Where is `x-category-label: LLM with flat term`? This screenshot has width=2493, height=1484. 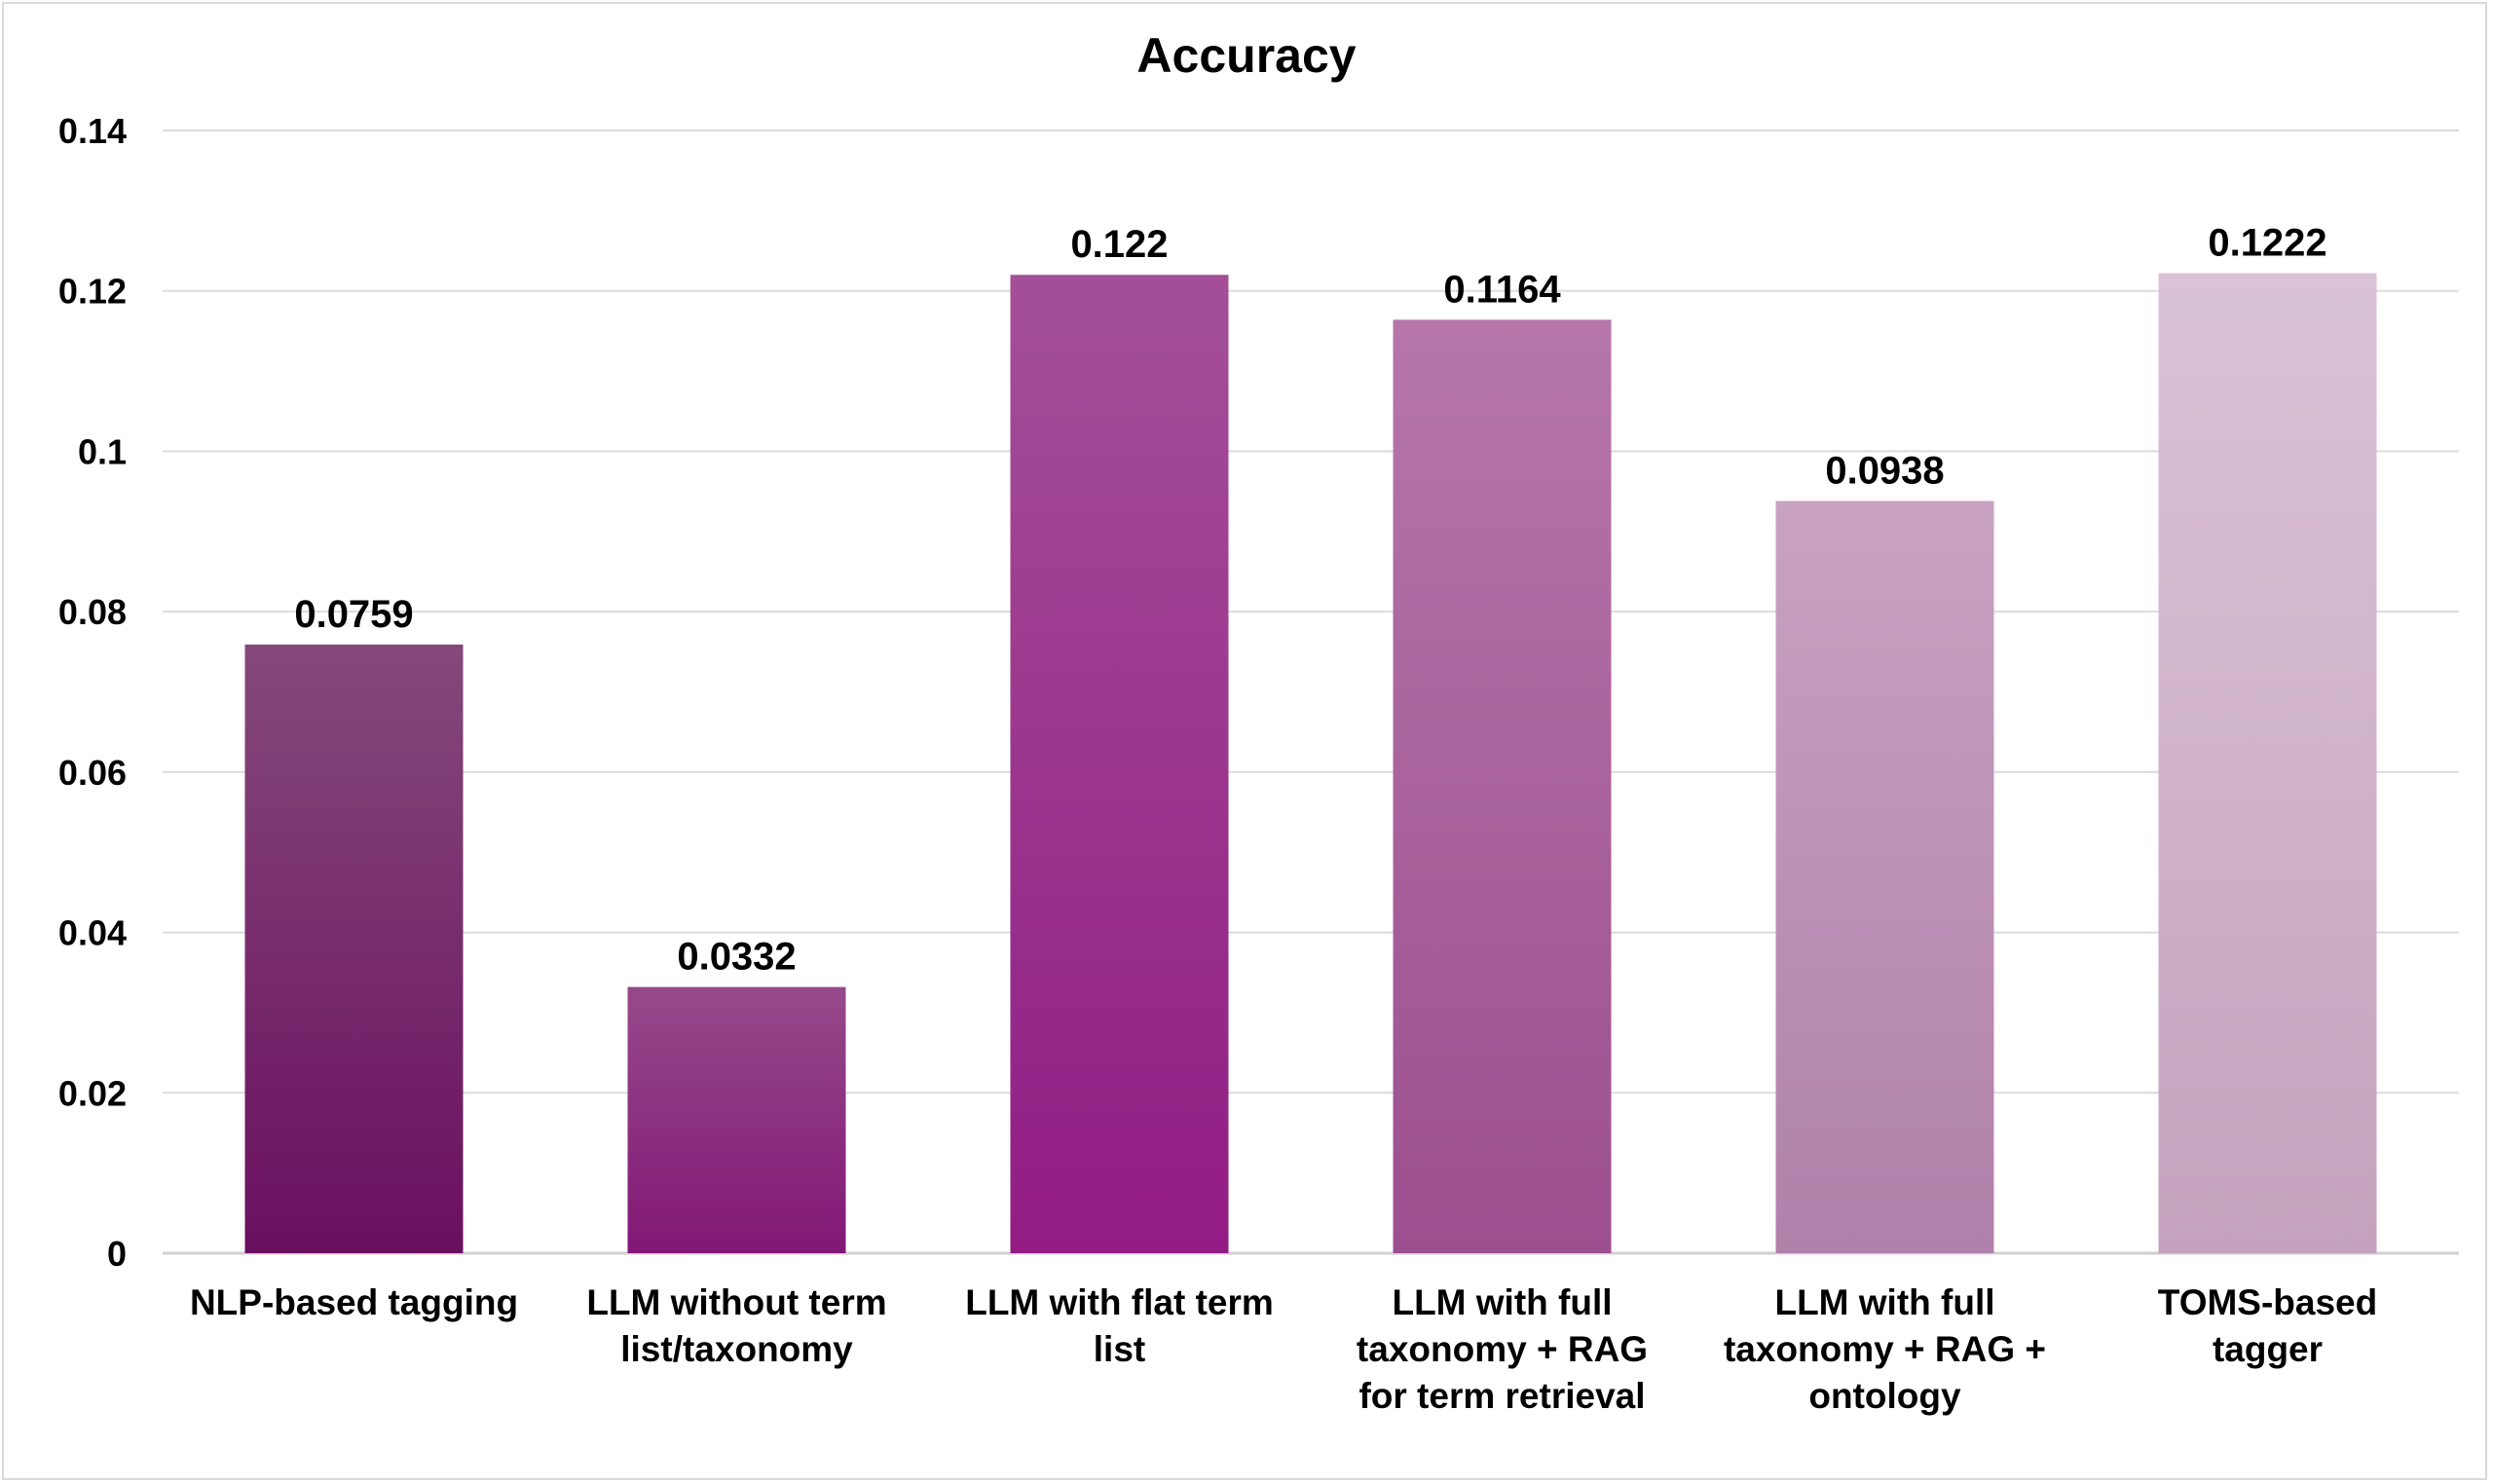 x-category-label: LLM with flat term is located at coordinates (1120, 1302).